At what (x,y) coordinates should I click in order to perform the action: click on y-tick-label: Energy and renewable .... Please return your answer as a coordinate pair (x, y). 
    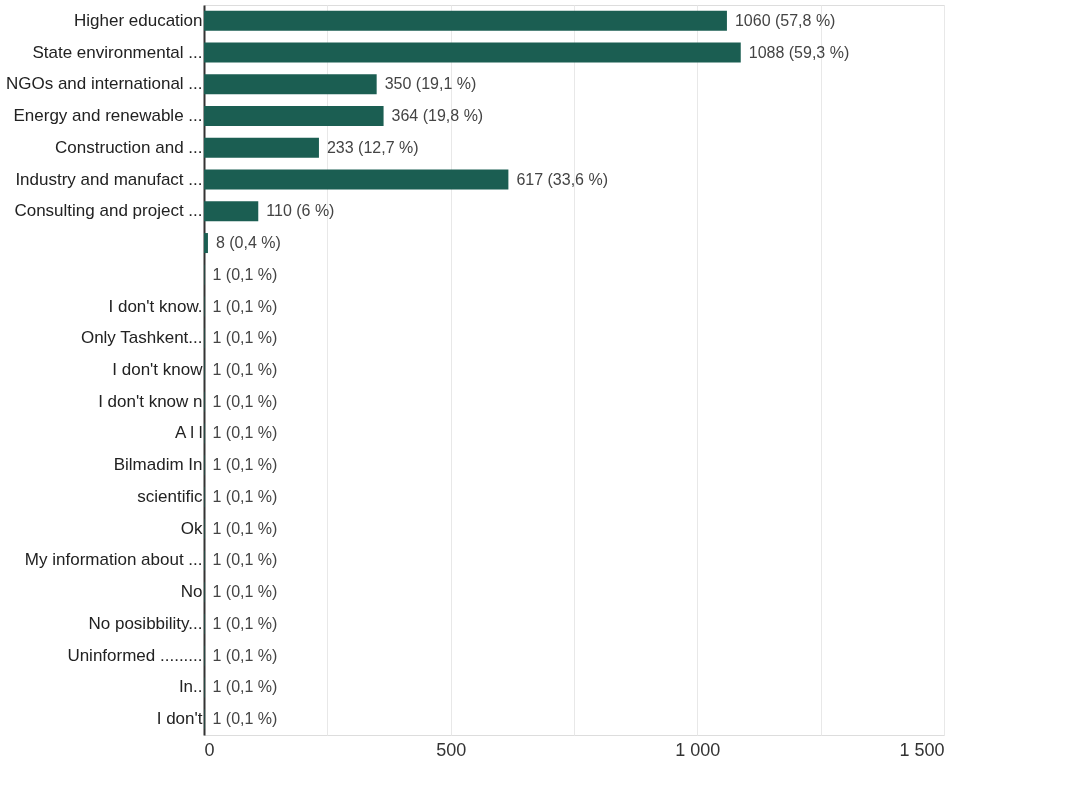
    Looking at the image, I should click on (108, 116).